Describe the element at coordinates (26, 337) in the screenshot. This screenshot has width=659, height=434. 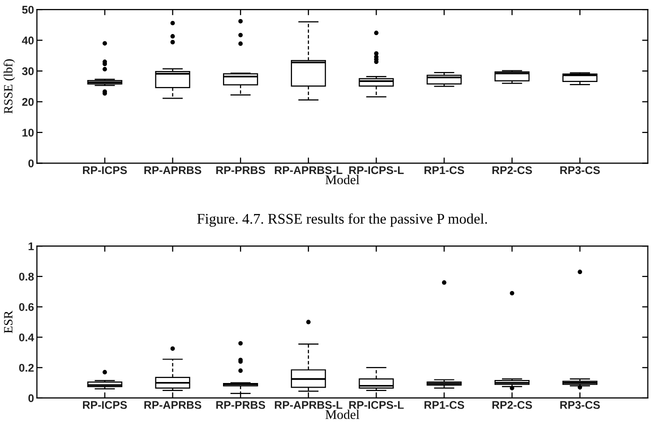
I see `y-tick-label: 0.4` at that location.